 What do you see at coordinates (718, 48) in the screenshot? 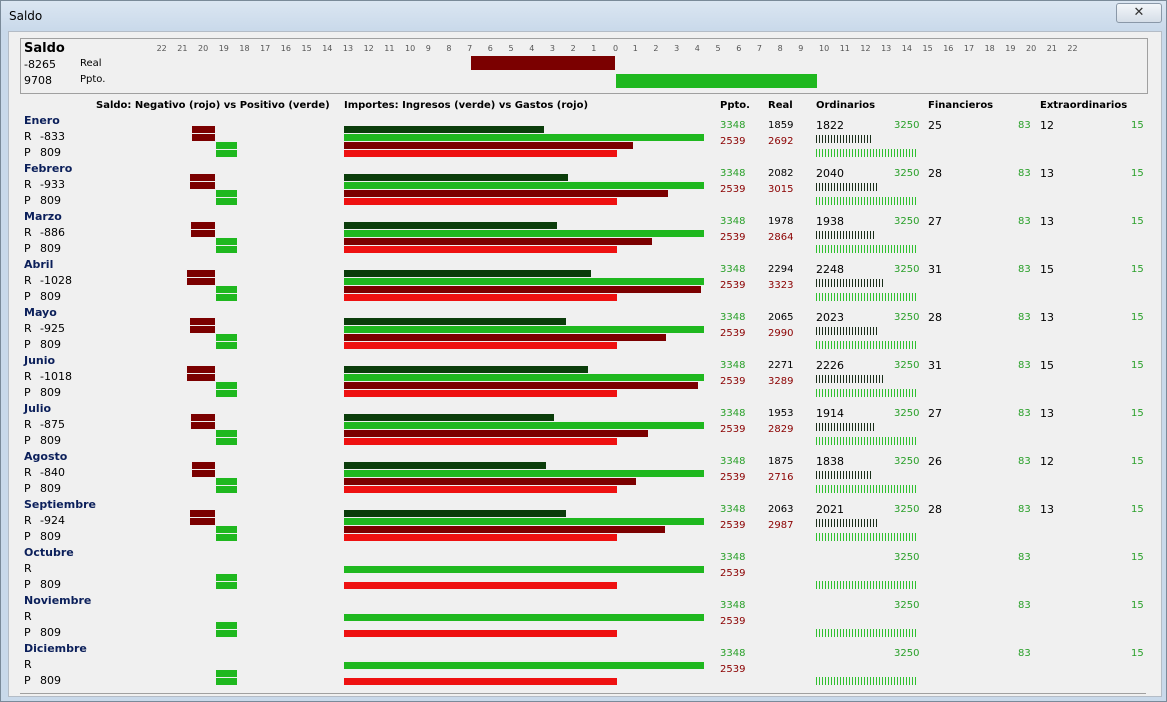
I see `scale-tick-right: 5` at bounding box center [718, 48].